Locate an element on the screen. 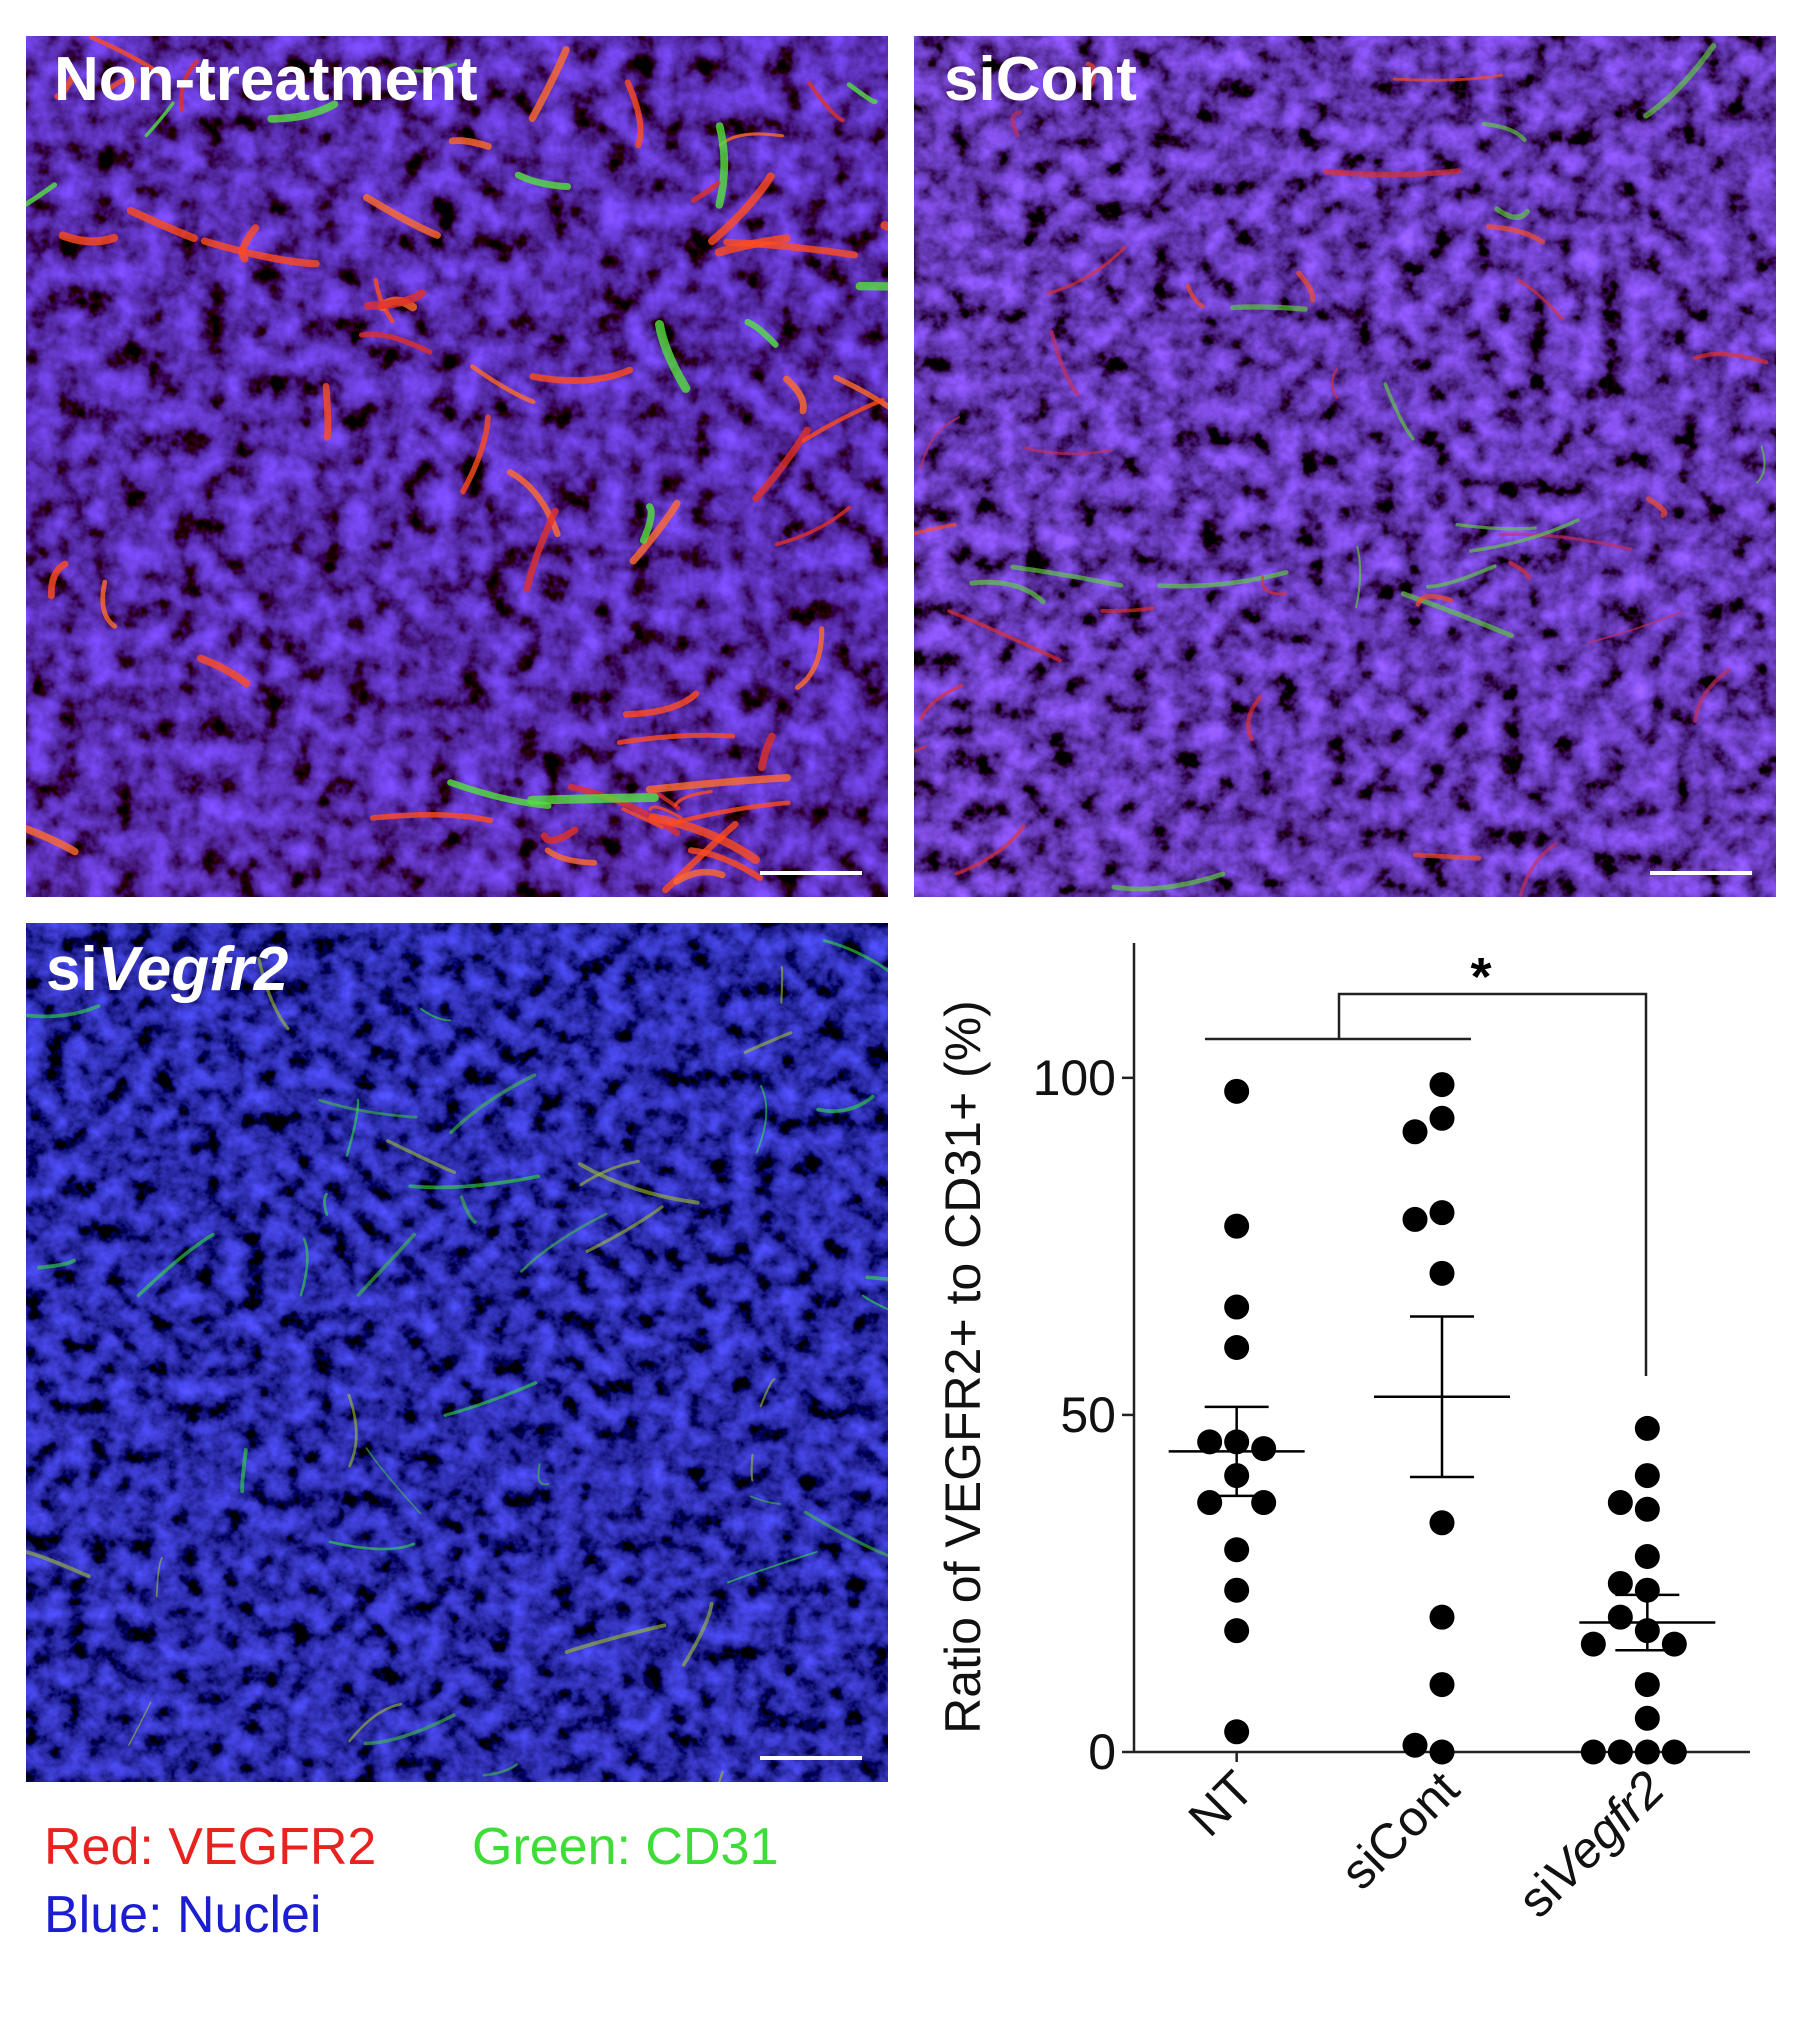  panel-label: siVegfr2 is located at coordinates (167, 969).